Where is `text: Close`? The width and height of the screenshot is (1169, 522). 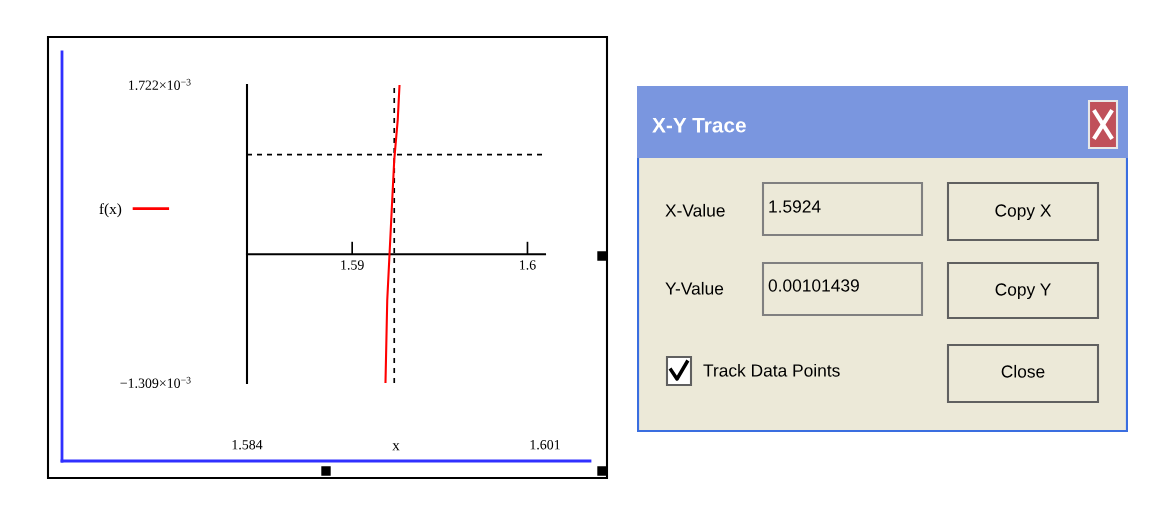 text: Close is located at coordinates (1023, 371).